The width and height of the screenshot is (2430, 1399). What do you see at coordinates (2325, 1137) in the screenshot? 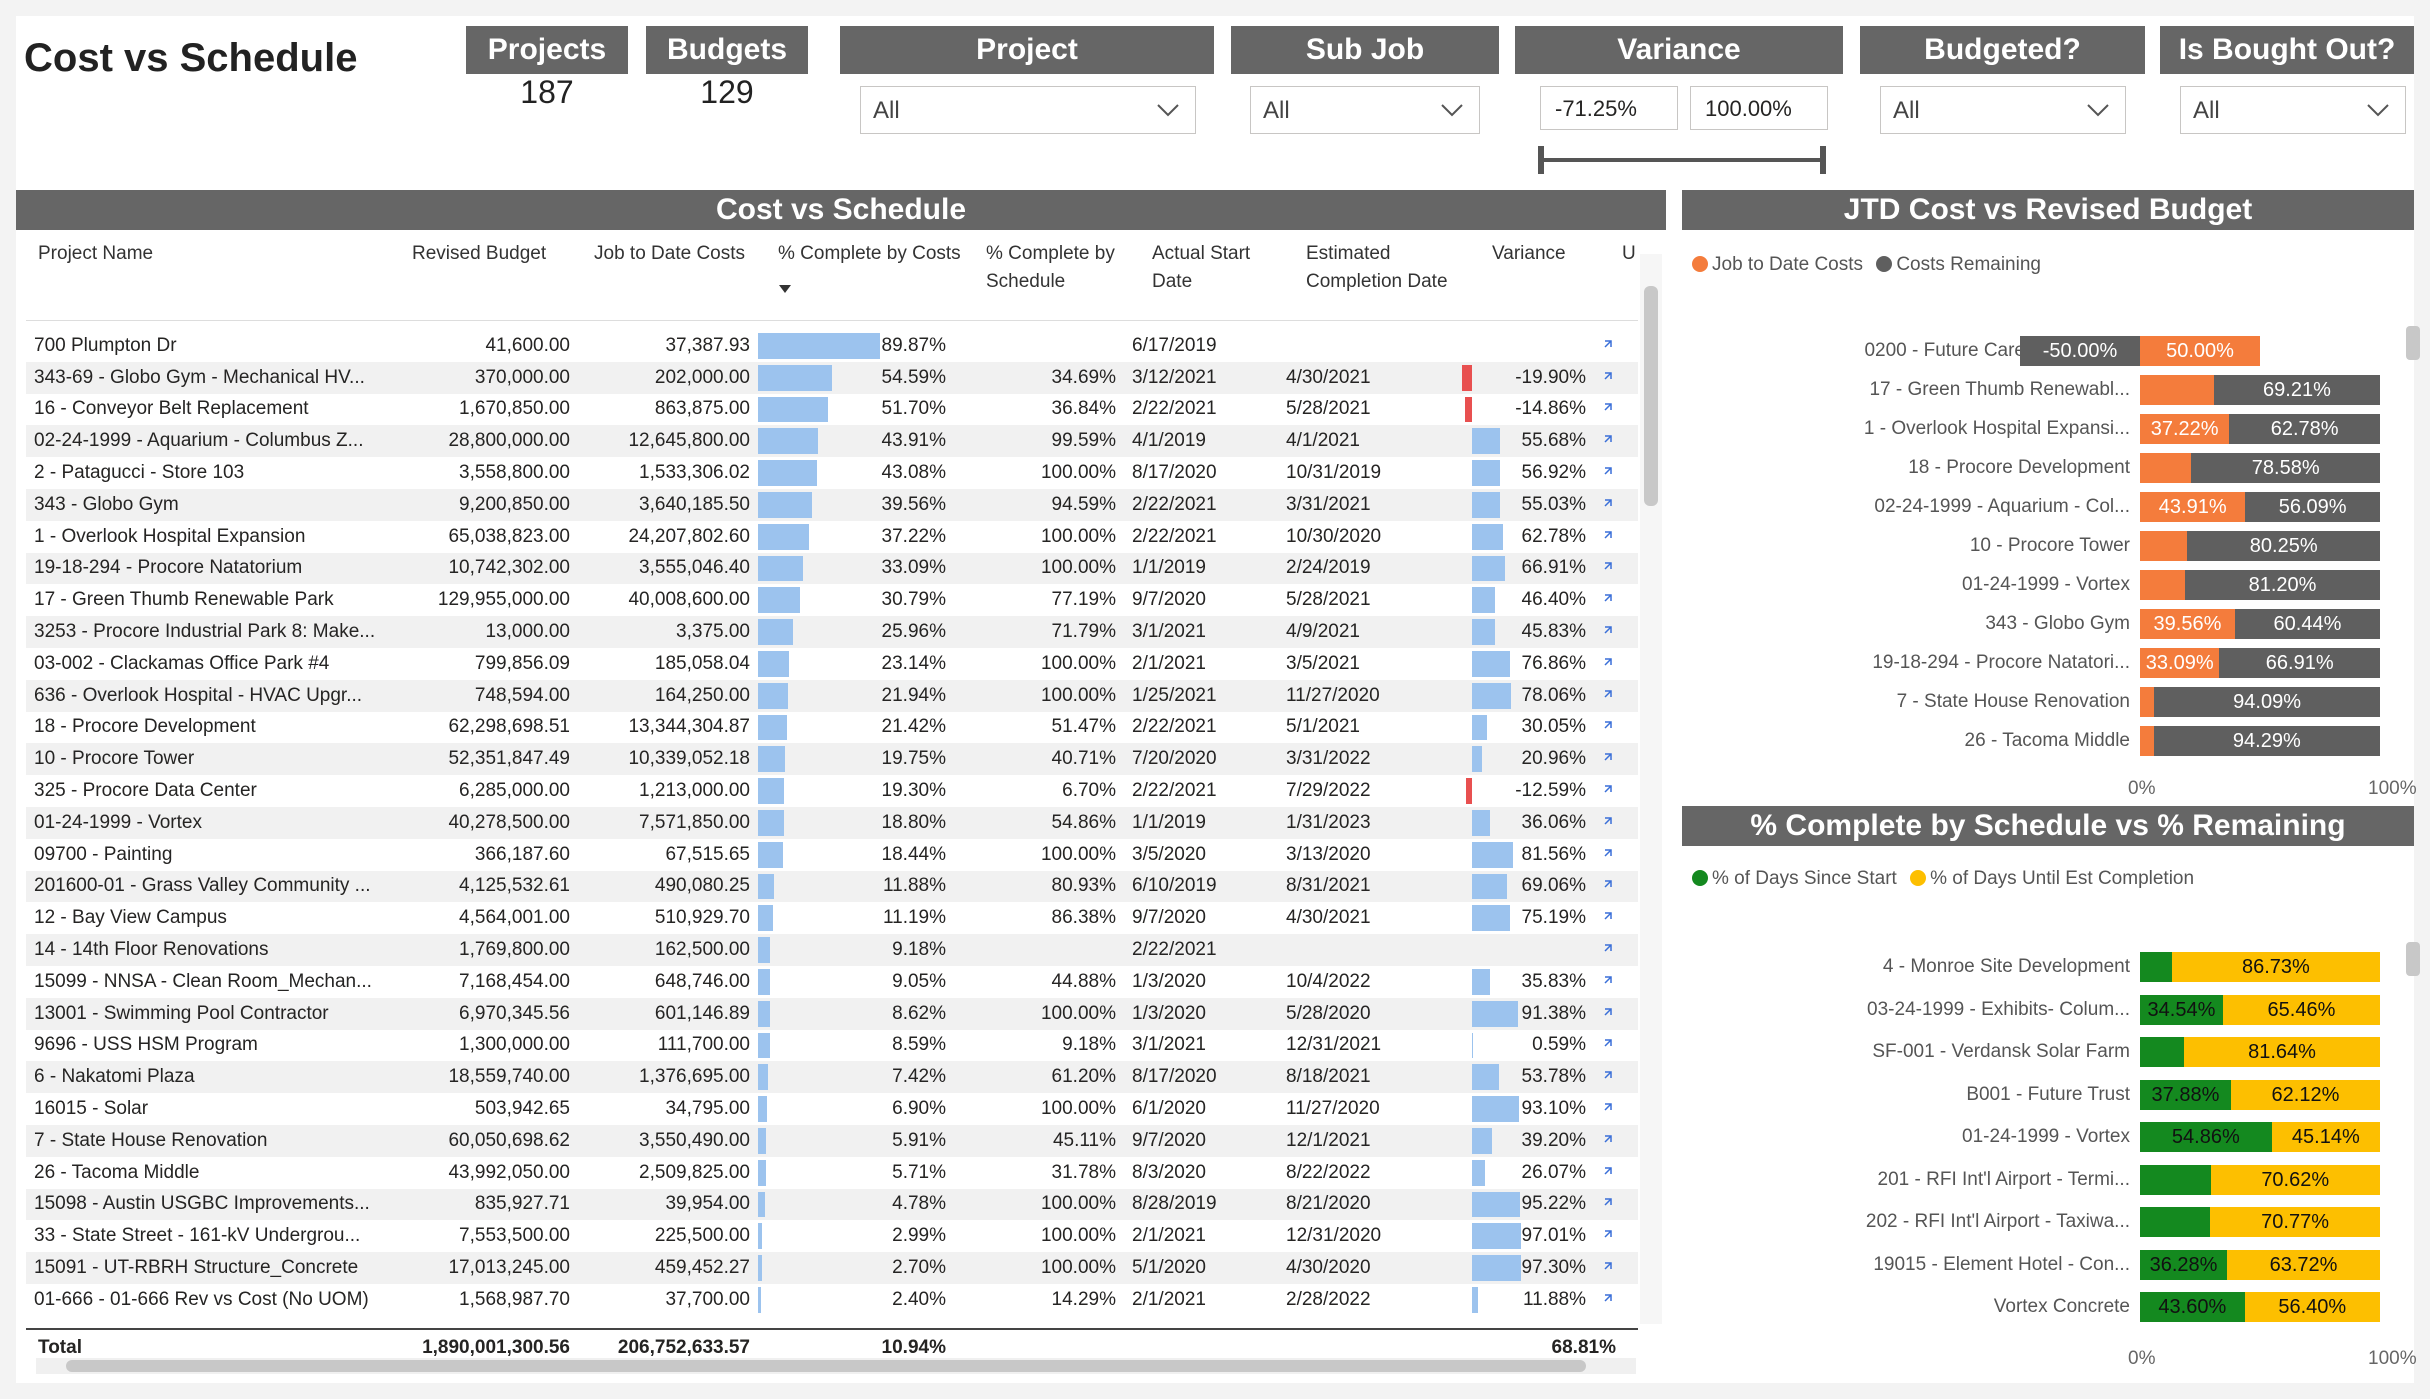
I see `bar-days-until-completion: 45.14%` at bounding box center [2325, 1137].